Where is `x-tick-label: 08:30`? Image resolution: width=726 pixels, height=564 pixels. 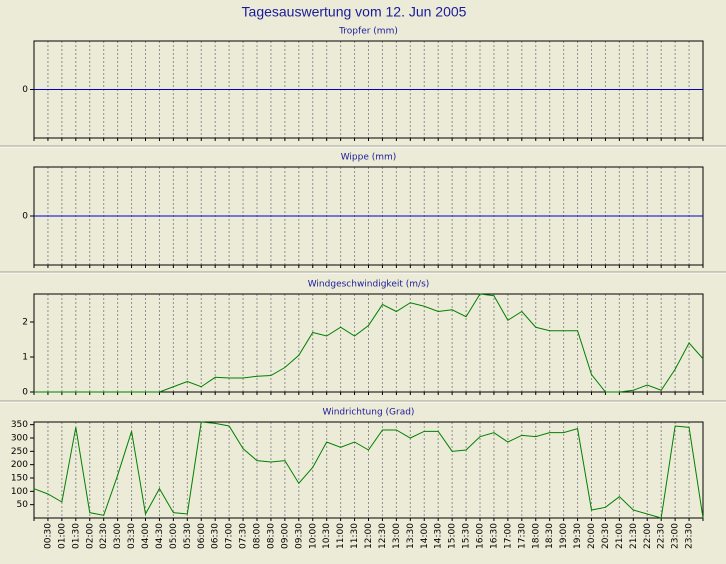 x-tick-label: 08:30 is located at coordinates (271, 536).